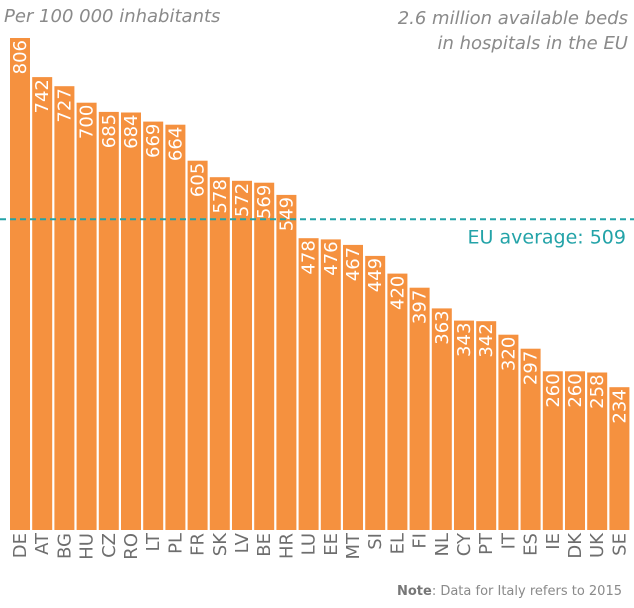  Describe the element at coordinates (220, 544) in the screenshot. I see `category-label-sk: SK` at that location.